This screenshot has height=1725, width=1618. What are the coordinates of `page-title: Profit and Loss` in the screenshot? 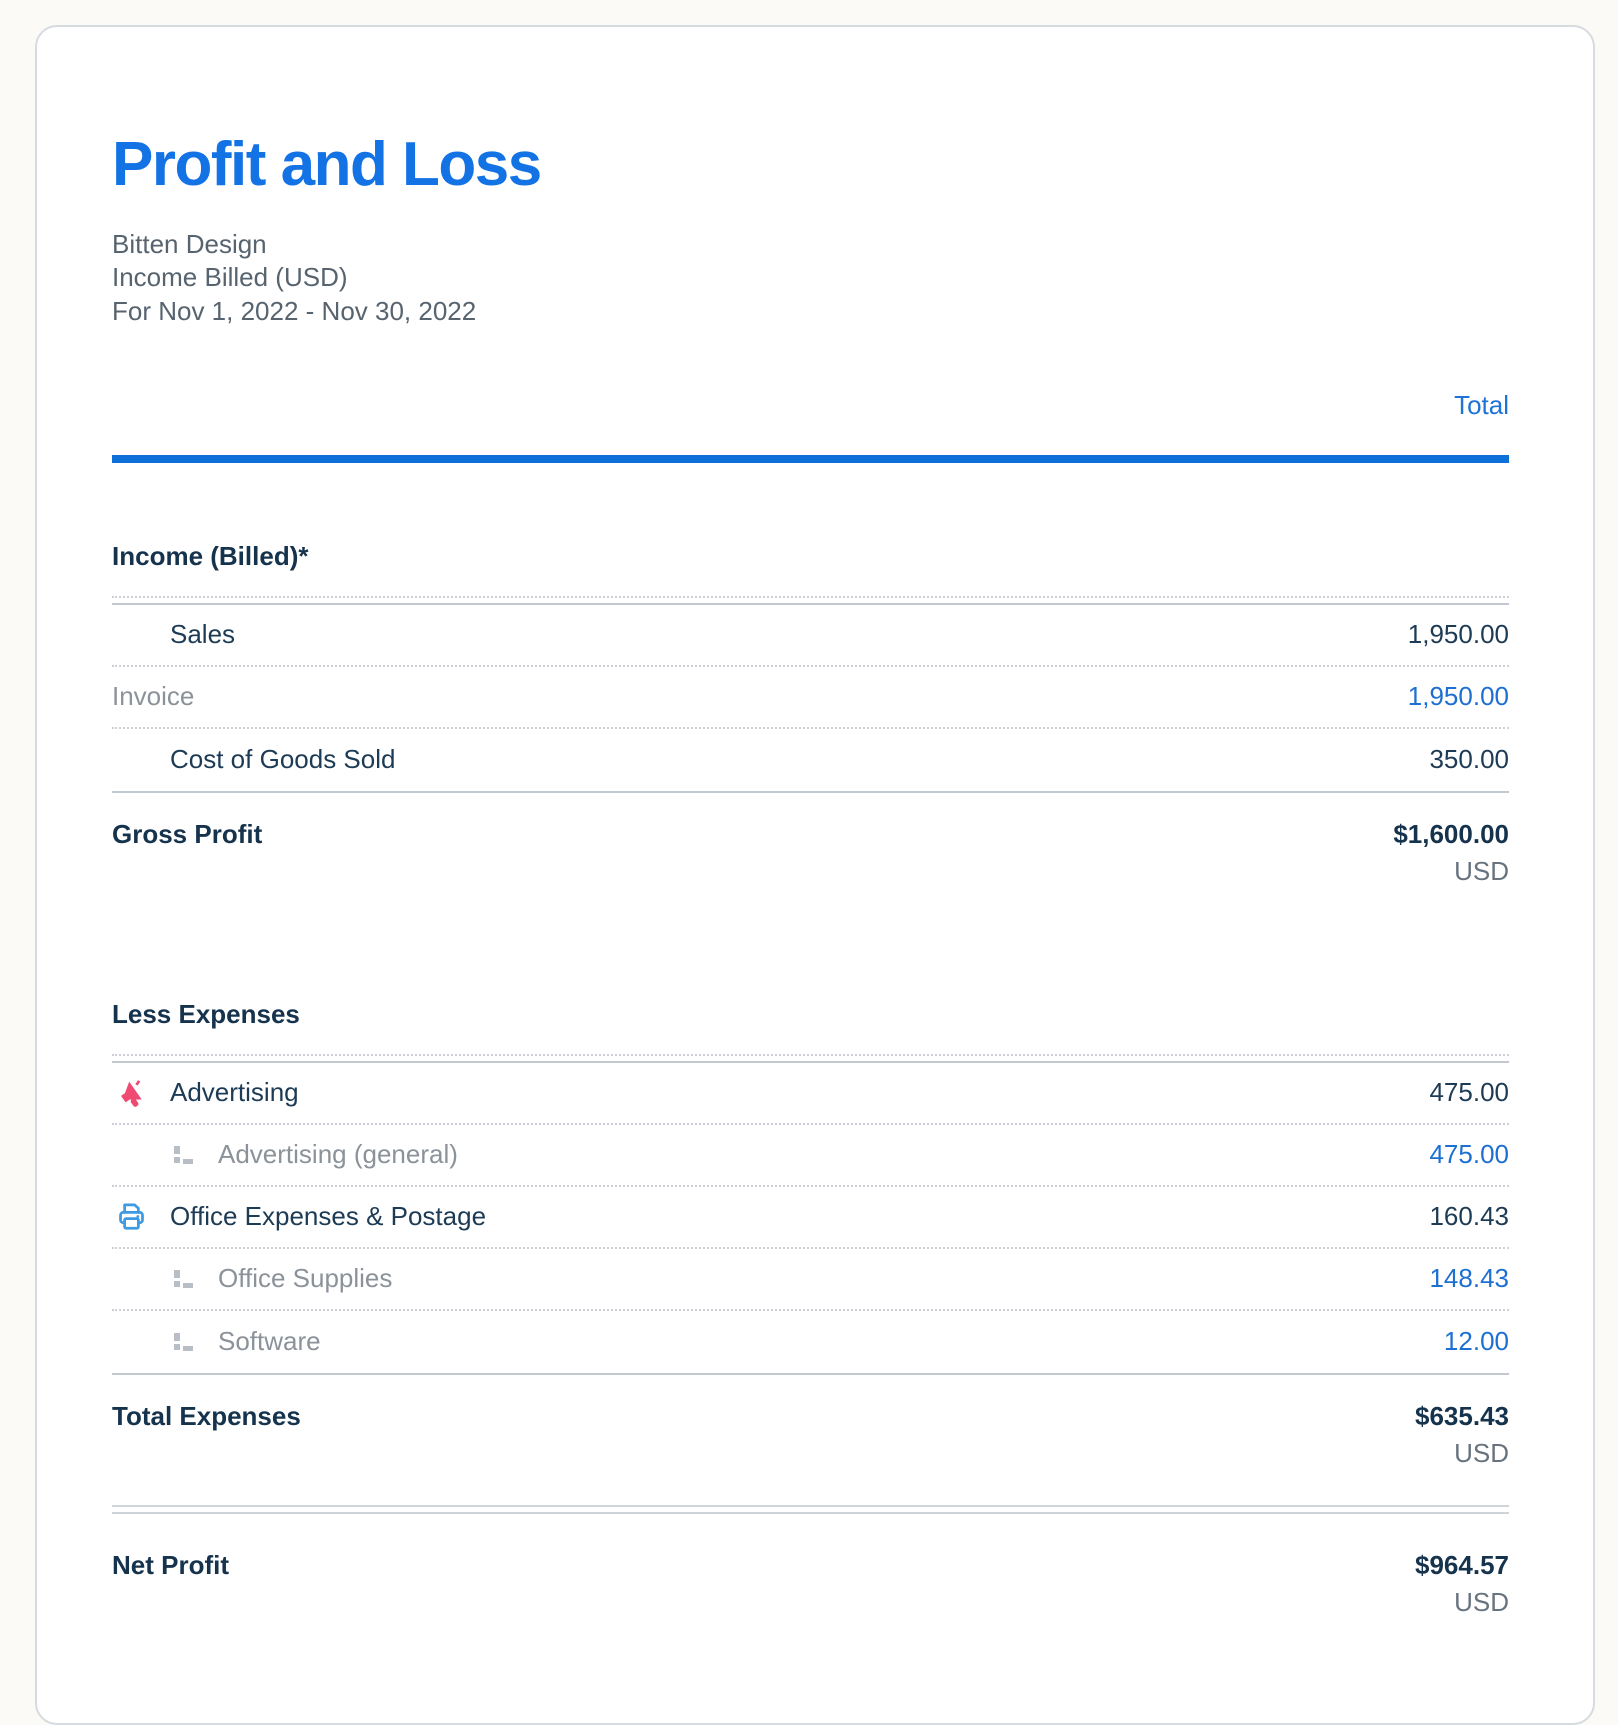 It's located at (327, 164).